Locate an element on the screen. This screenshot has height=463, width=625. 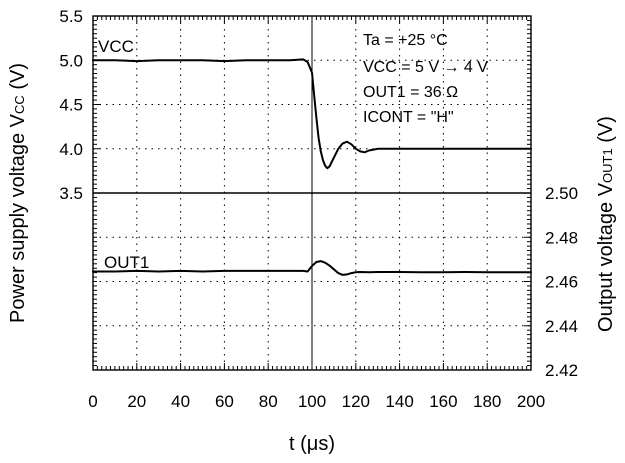
left-tick-label: 4.5 is located at coordinates (71, 105).